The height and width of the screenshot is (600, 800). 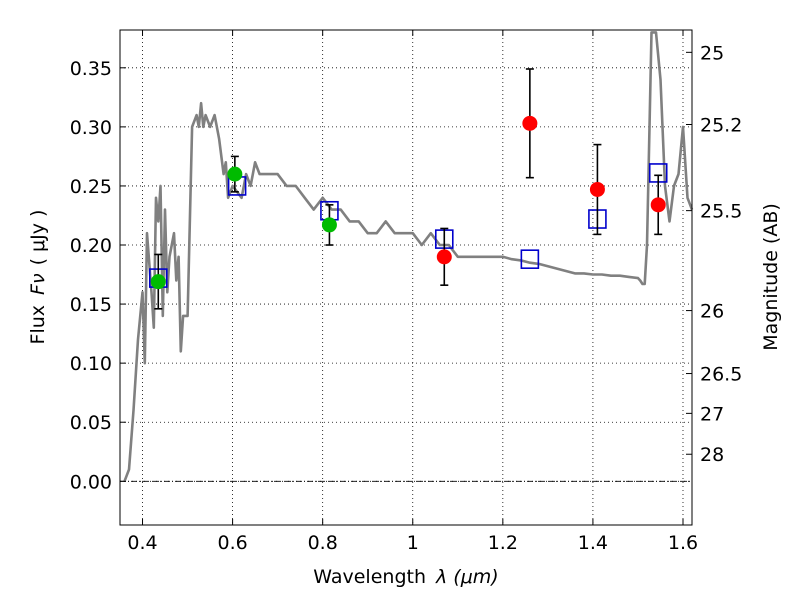 What do you see at coordinates (38, 284) in the screenshot?
I see `y-axis-title-symbol: Fν` at bounding box center [38, 284].